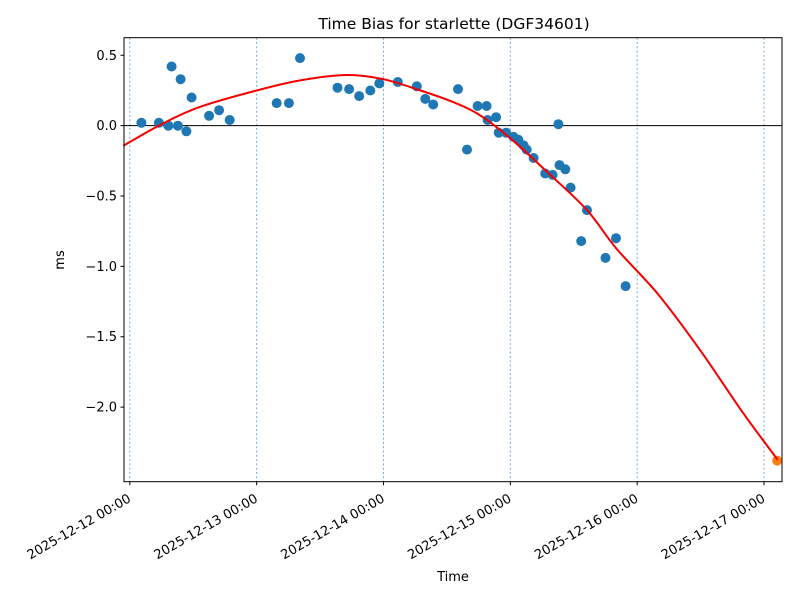  I want to click on x-tick-label: 2025-12-13 00:00, so click(206, 527).